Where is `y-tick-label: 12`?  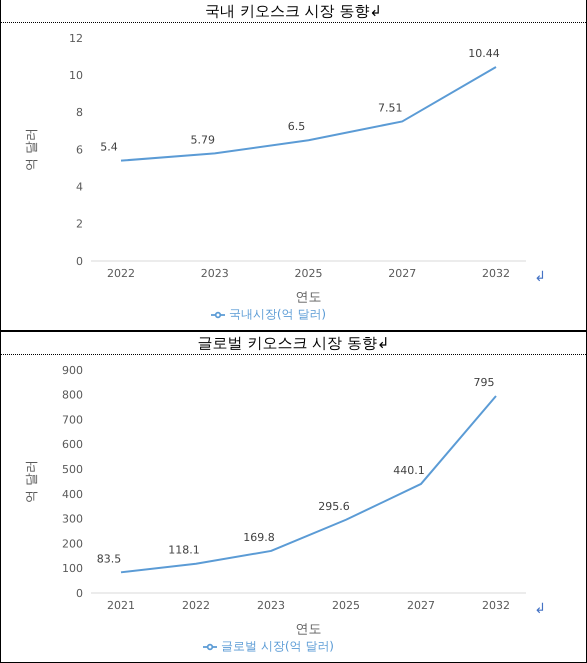
y-tick-label: 12 is located at coordinates (76, 38).